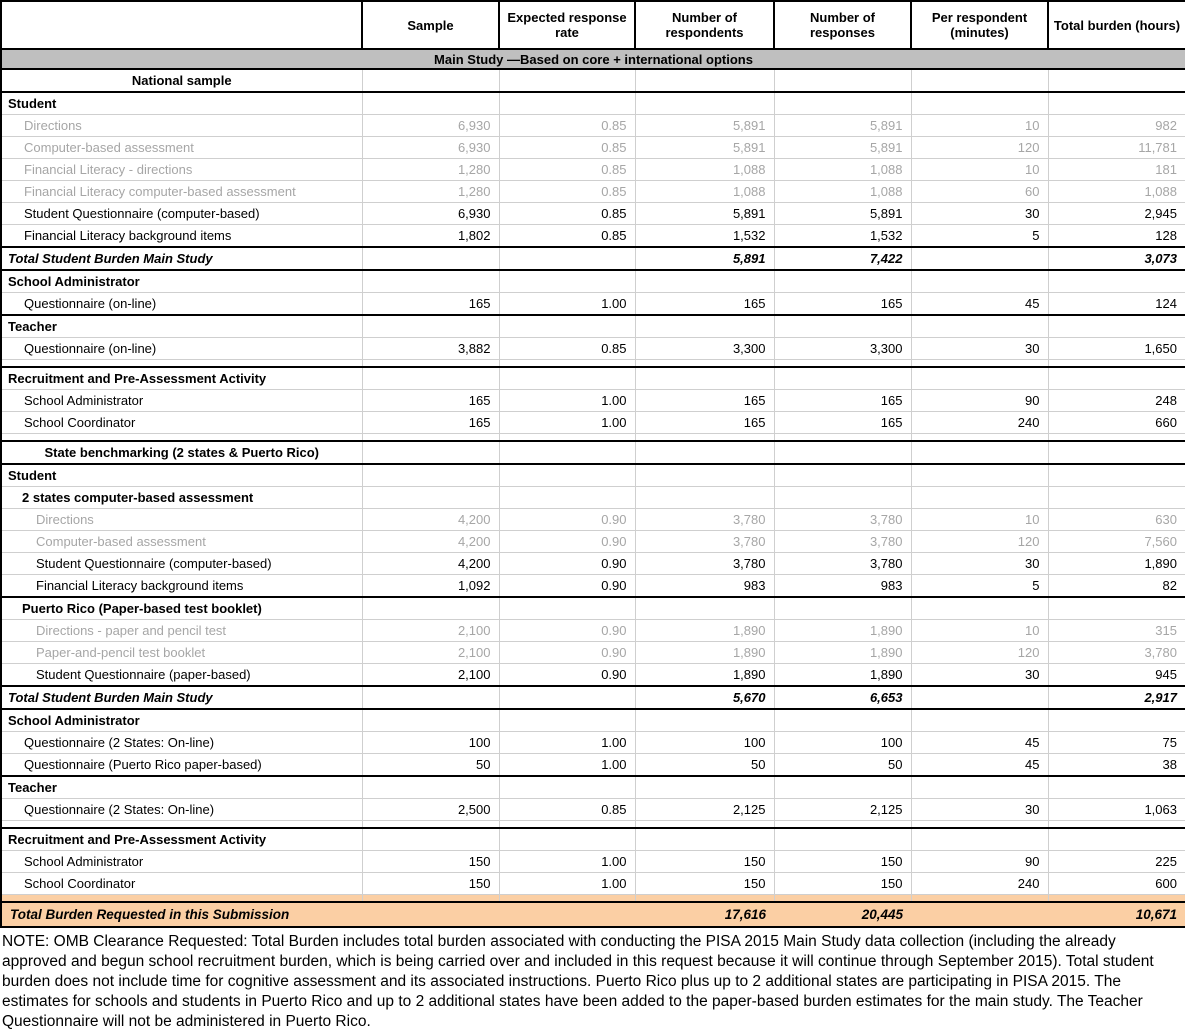 The height and width of the screenshot is (1032, 1185). I want to click on table-row: Directions 4,200 0.90 3,780 3,780 10 630, so click(592, 519).